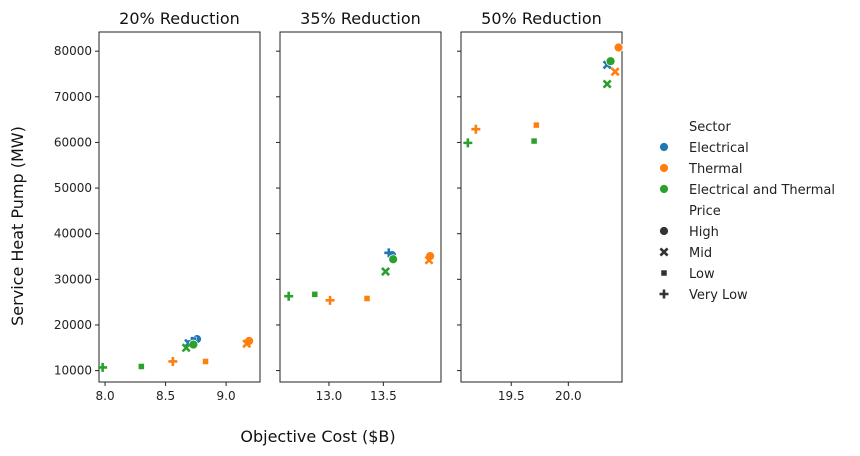  Describe the element at coordinates (179, 18) in the screenshot. I see `panel-title: 20% Reduction` at that location.